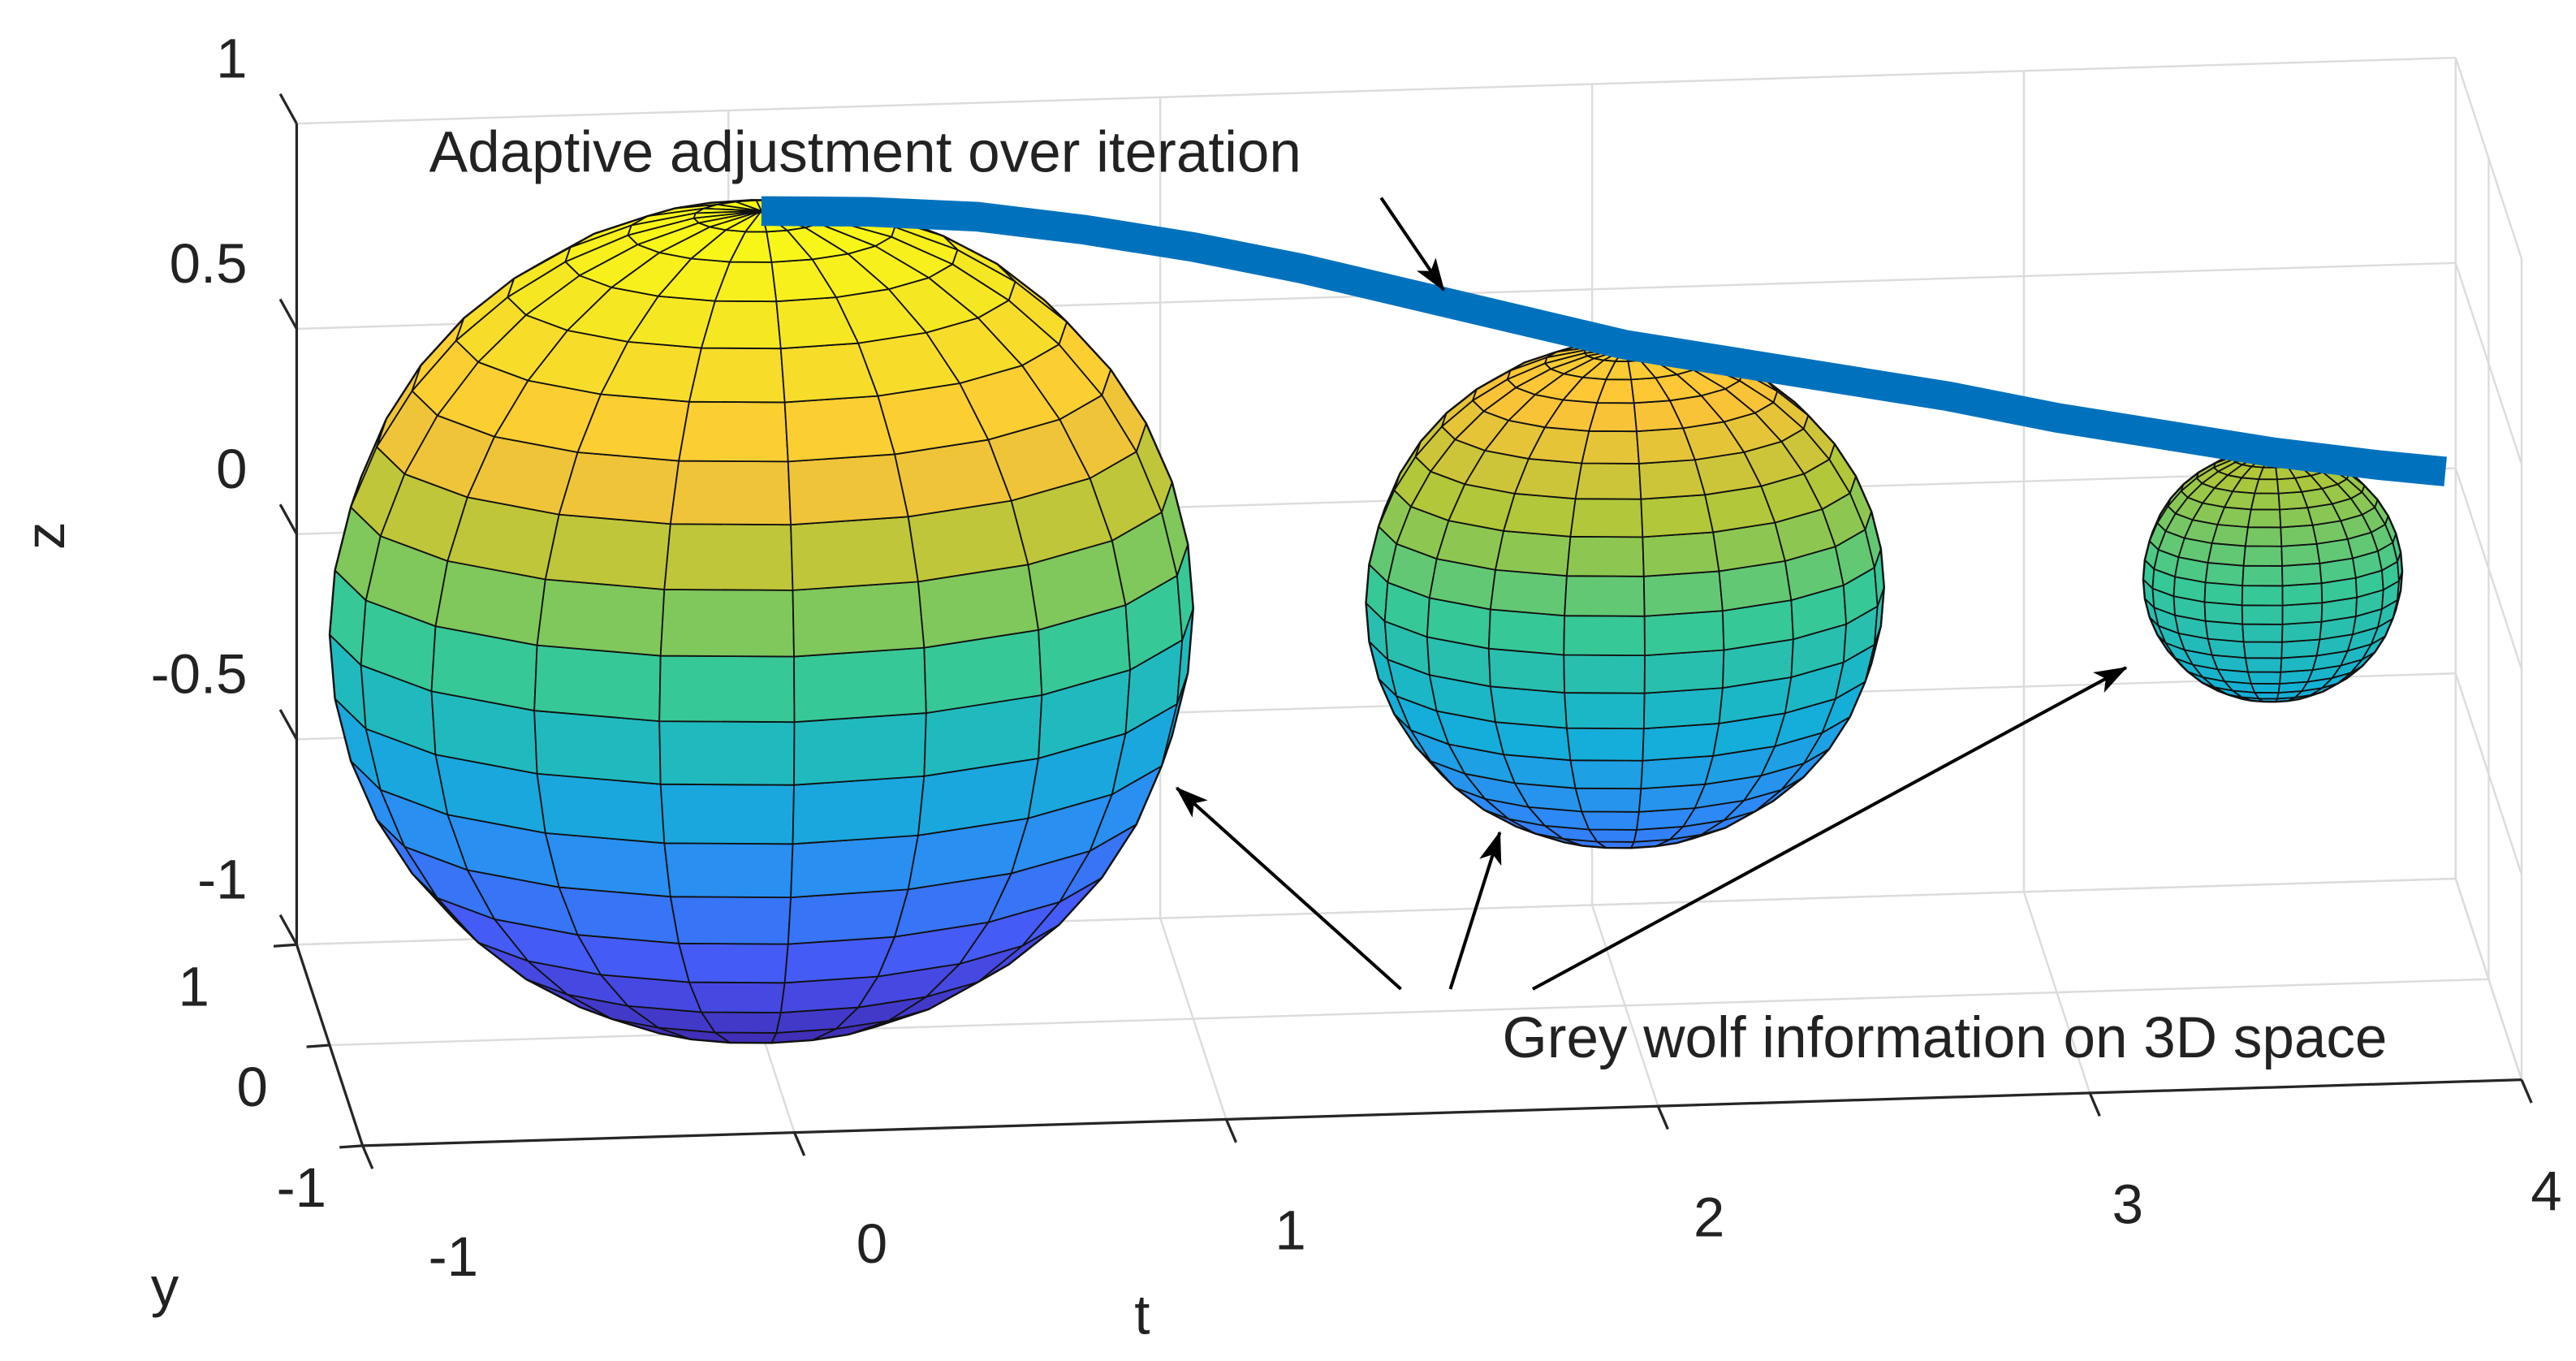  Describe the element at coordinates (1945, 1038) in the screenshot. I see `annotation: Grey wolf information on 3D space` at that location.